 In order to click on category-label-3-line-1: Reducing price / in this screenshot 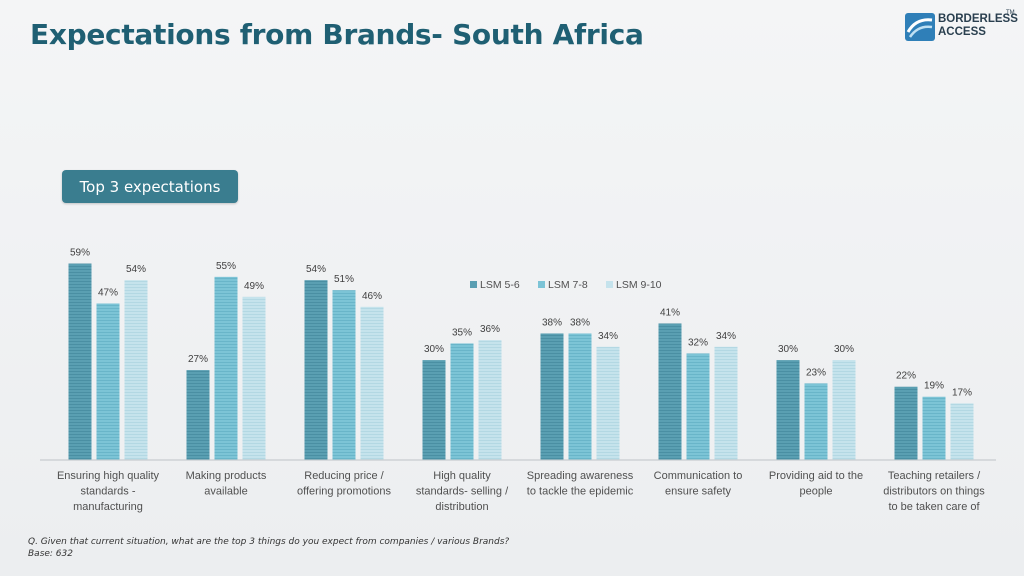, I will do `click(344, 476)`.